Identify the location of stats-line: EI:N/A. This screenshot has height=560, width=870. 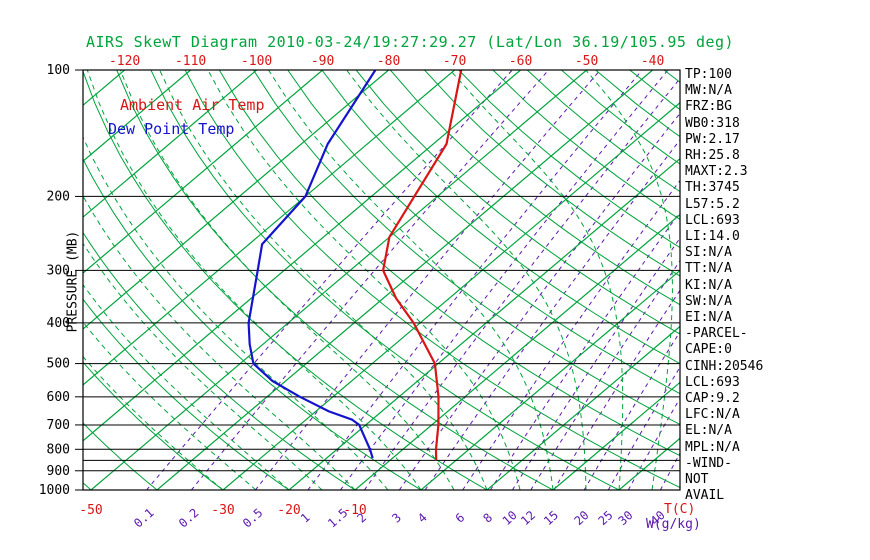
(708, 318).